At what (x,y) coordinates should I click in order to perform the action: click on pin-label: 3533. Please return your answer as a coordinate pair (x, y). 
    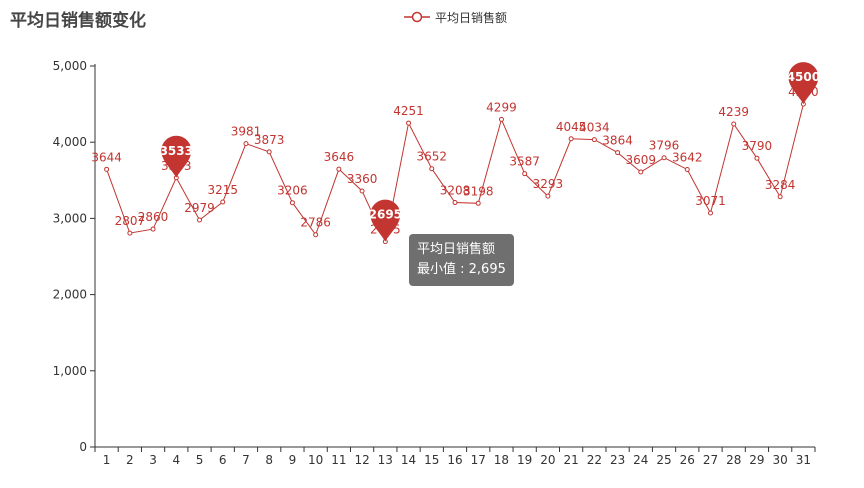
    Looking at the image, I should click on (176, 151).